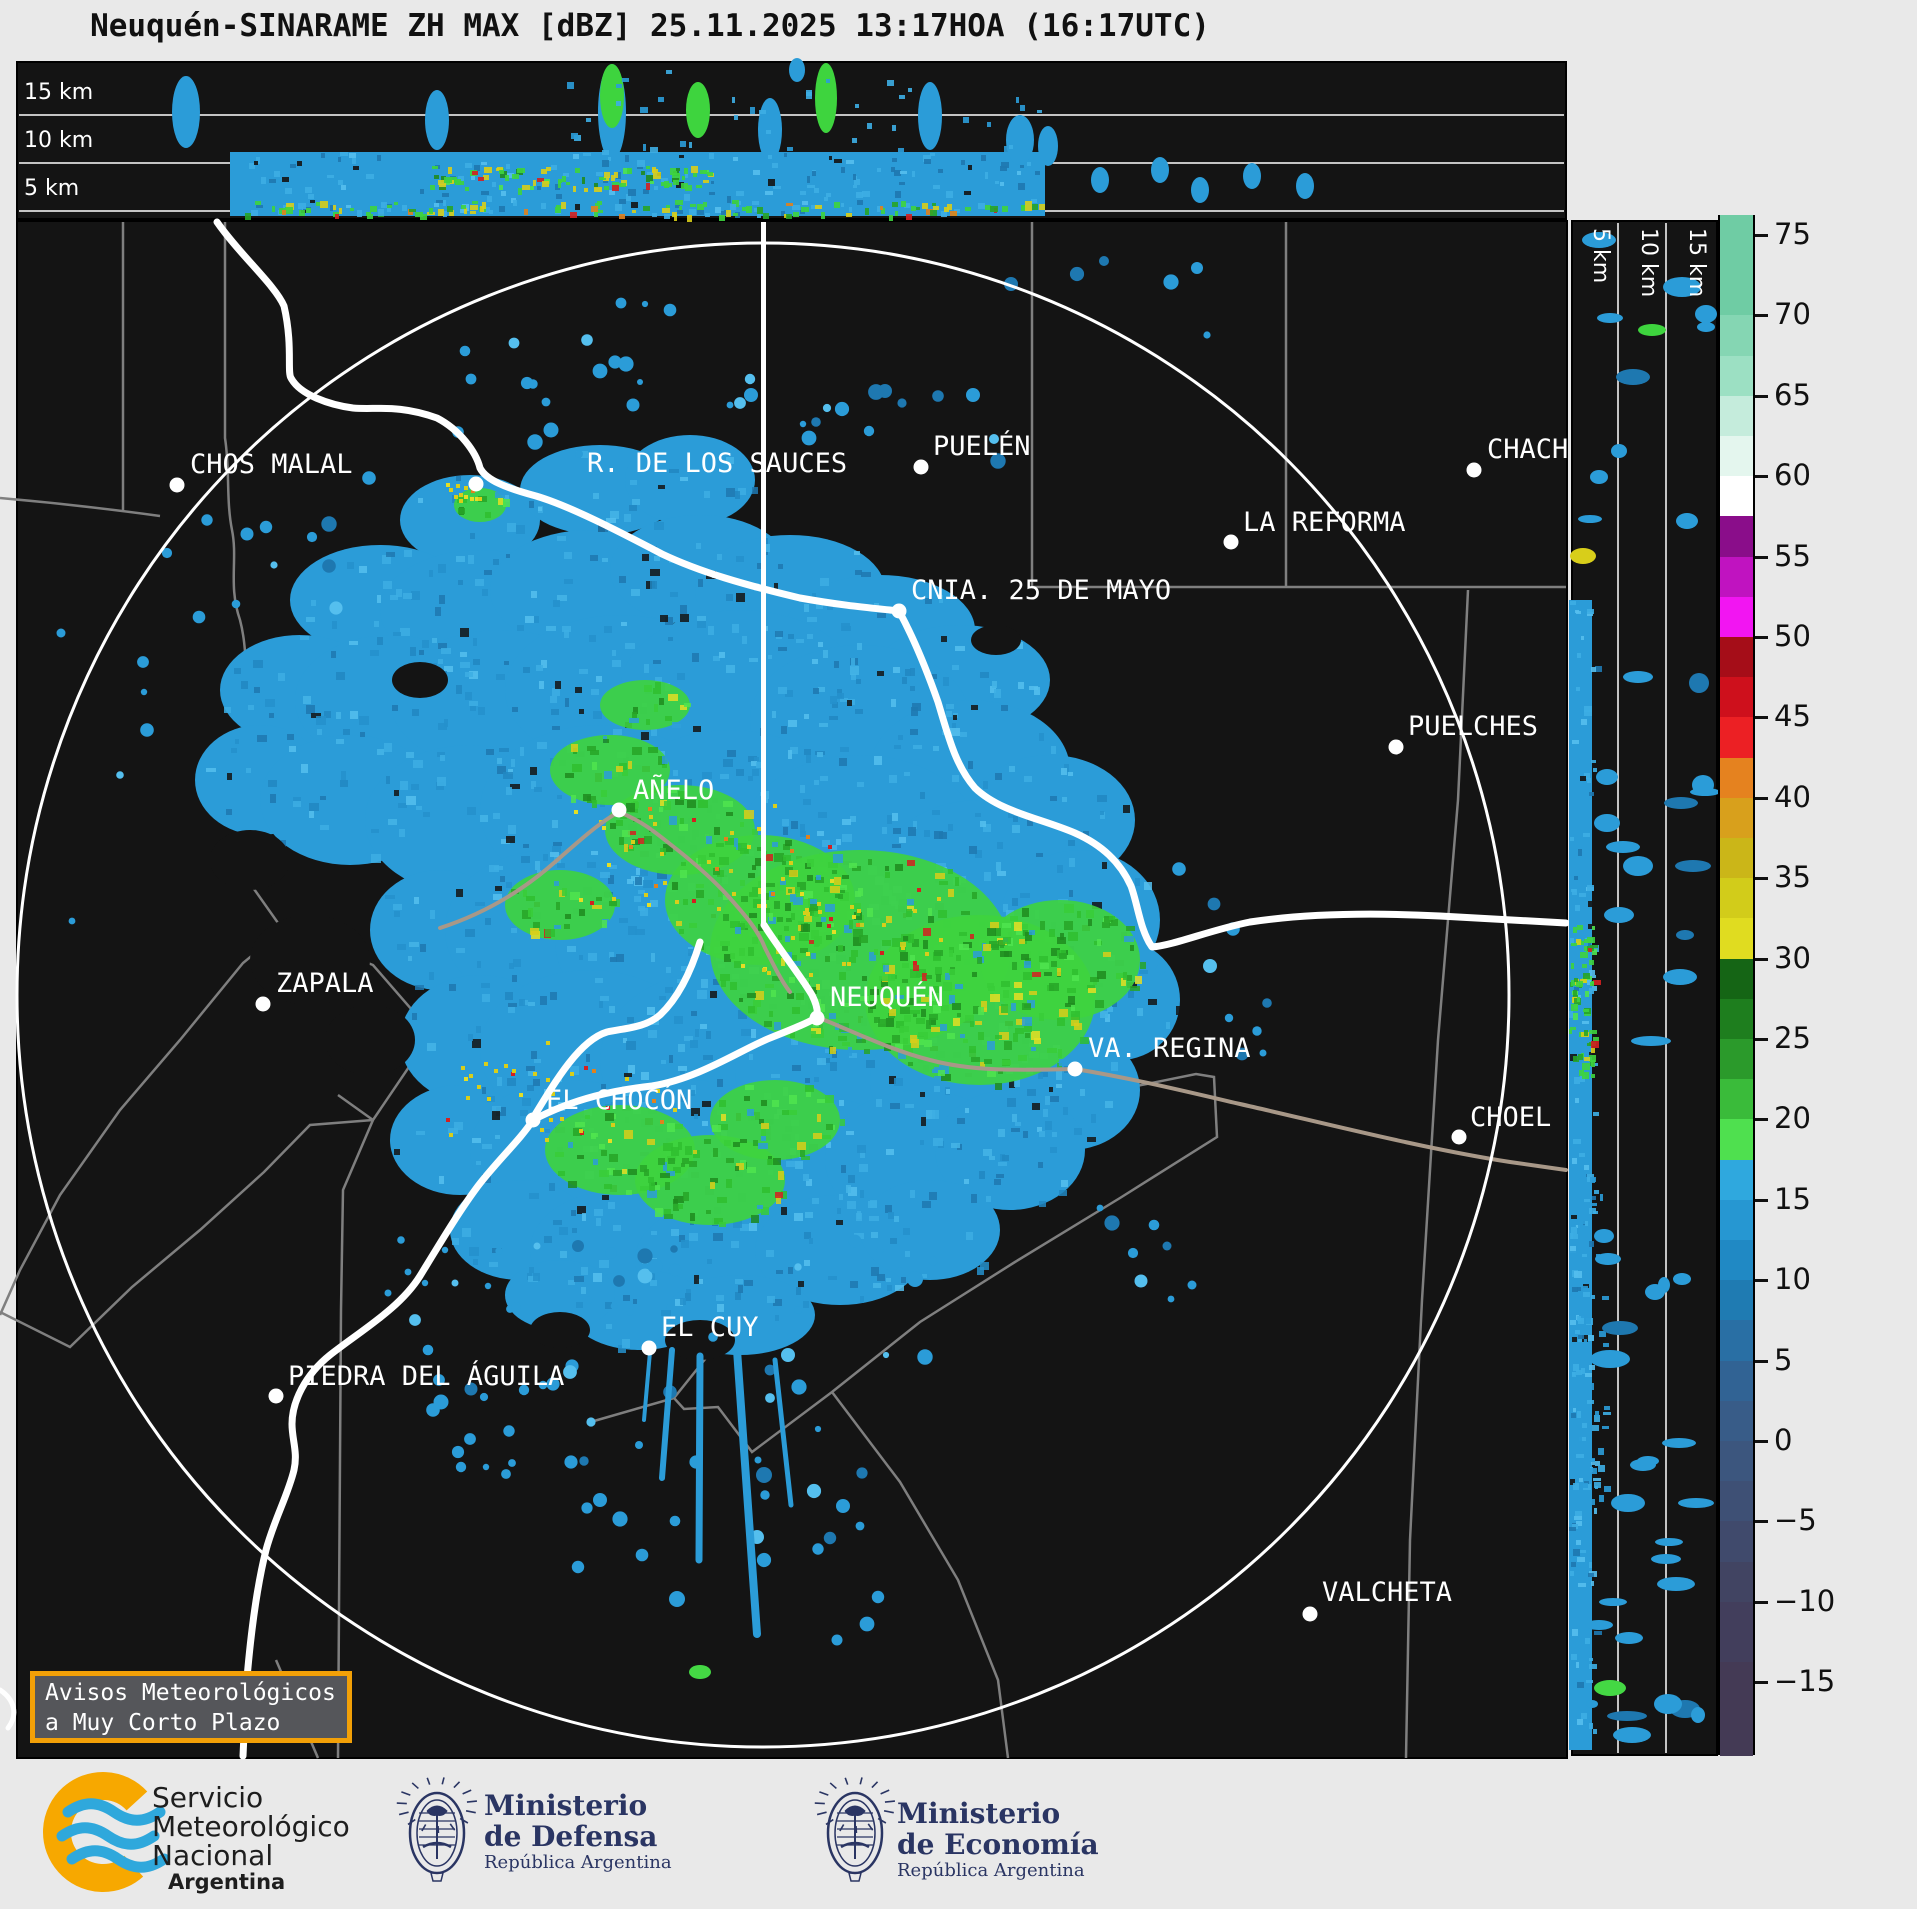 The width and height of the screenshot is (1917, 1909). Describe the element at coordinates (59, 140) in the screenshot. I see `top-panel-label-10km: 10 km` at that location.